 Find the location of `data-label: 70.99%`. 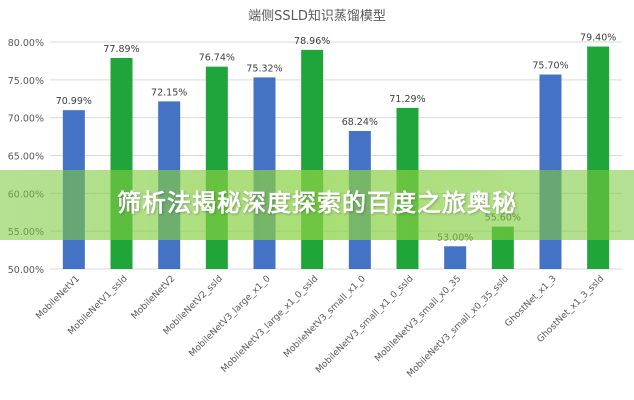

data-label: 70.99% is located at coordinates (74, 101).